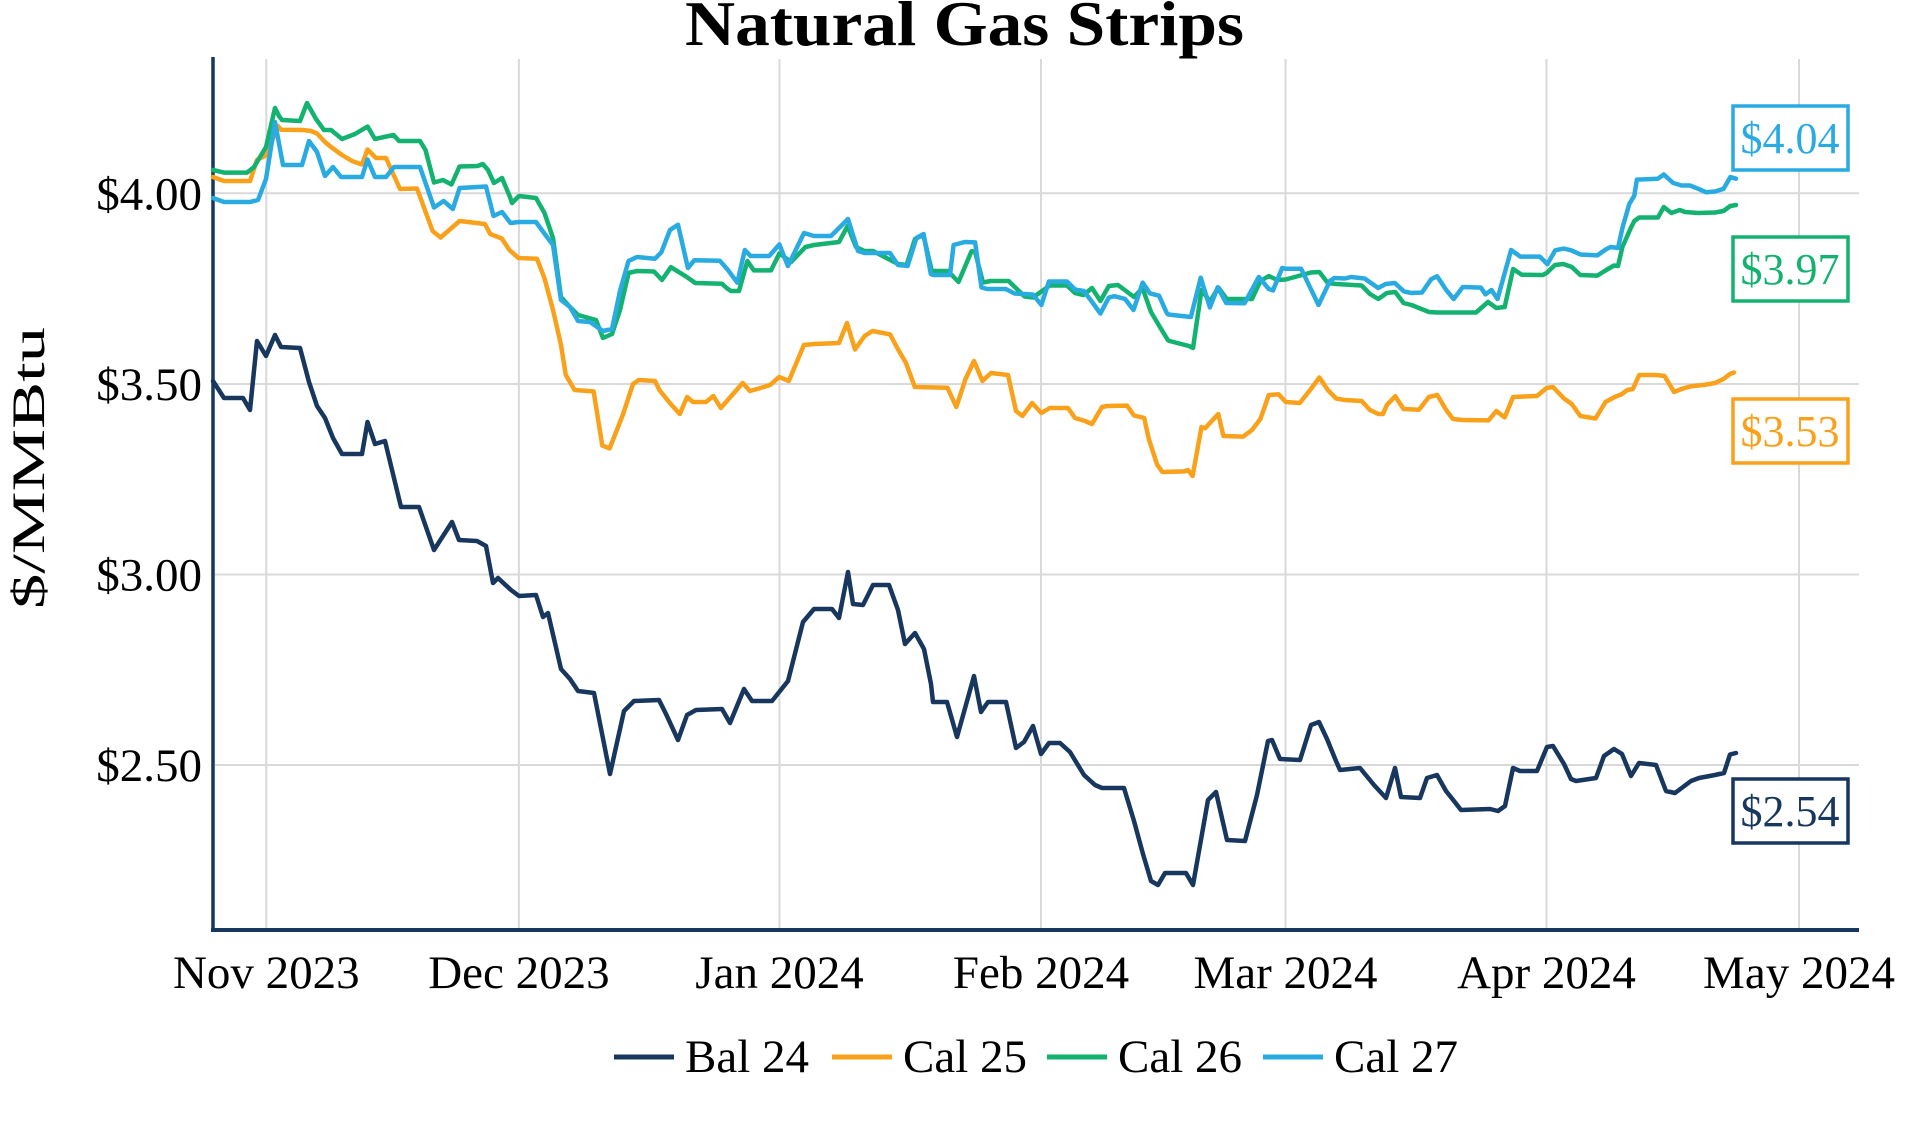 The height and width of the screenshot is (1128, 1920). What do you see at coordinates (1546, 973) in the screenshot?
I see `svg-text: Apr 2024` at bounding box center [1546, 973].